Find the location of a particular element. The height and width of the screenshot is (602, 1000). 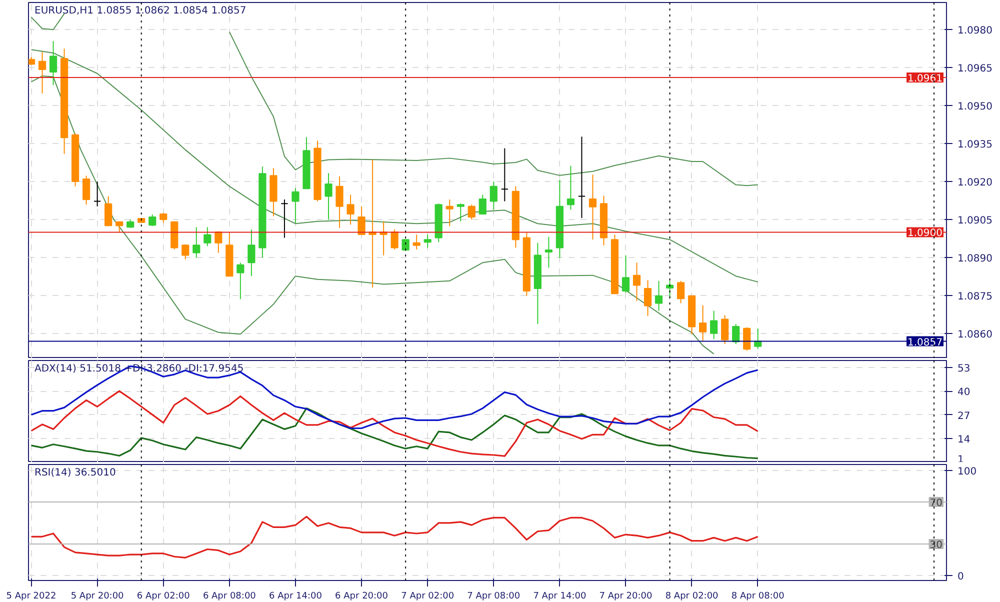

chart-title: RSI(14) 36.5010 is located at coordinates (75, 473).